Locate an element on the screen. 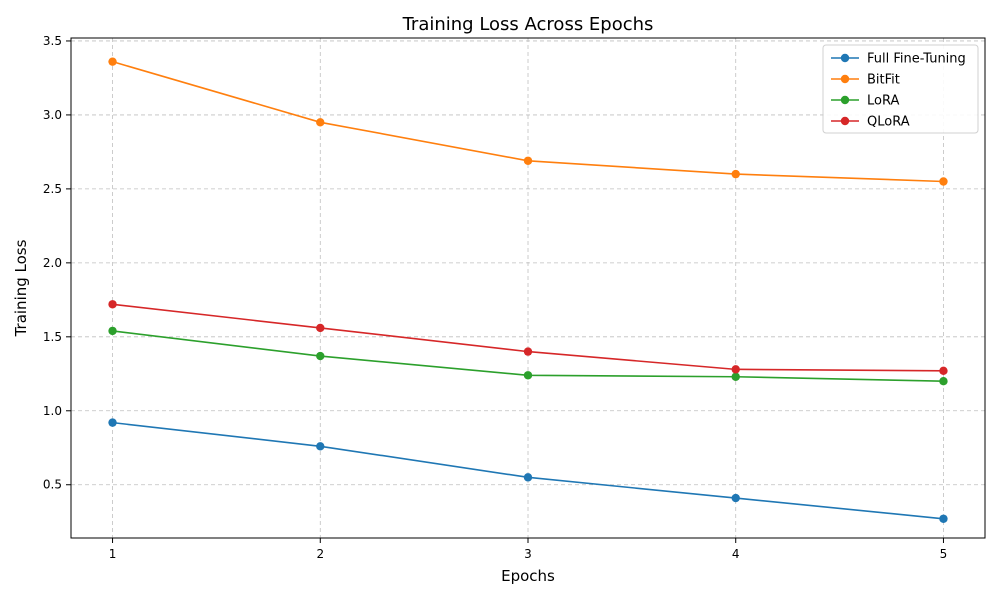 The width and height of the screenshot is (1000, 600). y-axis-title: Training Loss is located at coordinates (21, 288).